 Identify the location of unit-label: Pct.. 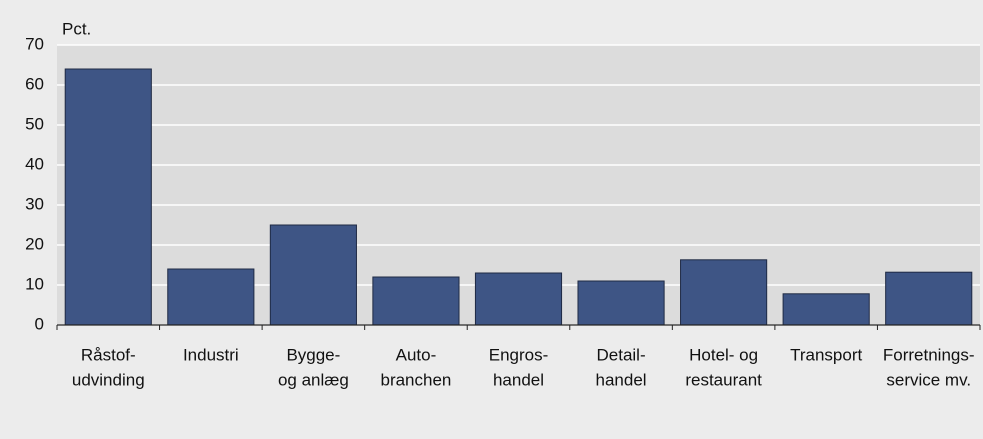
(76, 28).